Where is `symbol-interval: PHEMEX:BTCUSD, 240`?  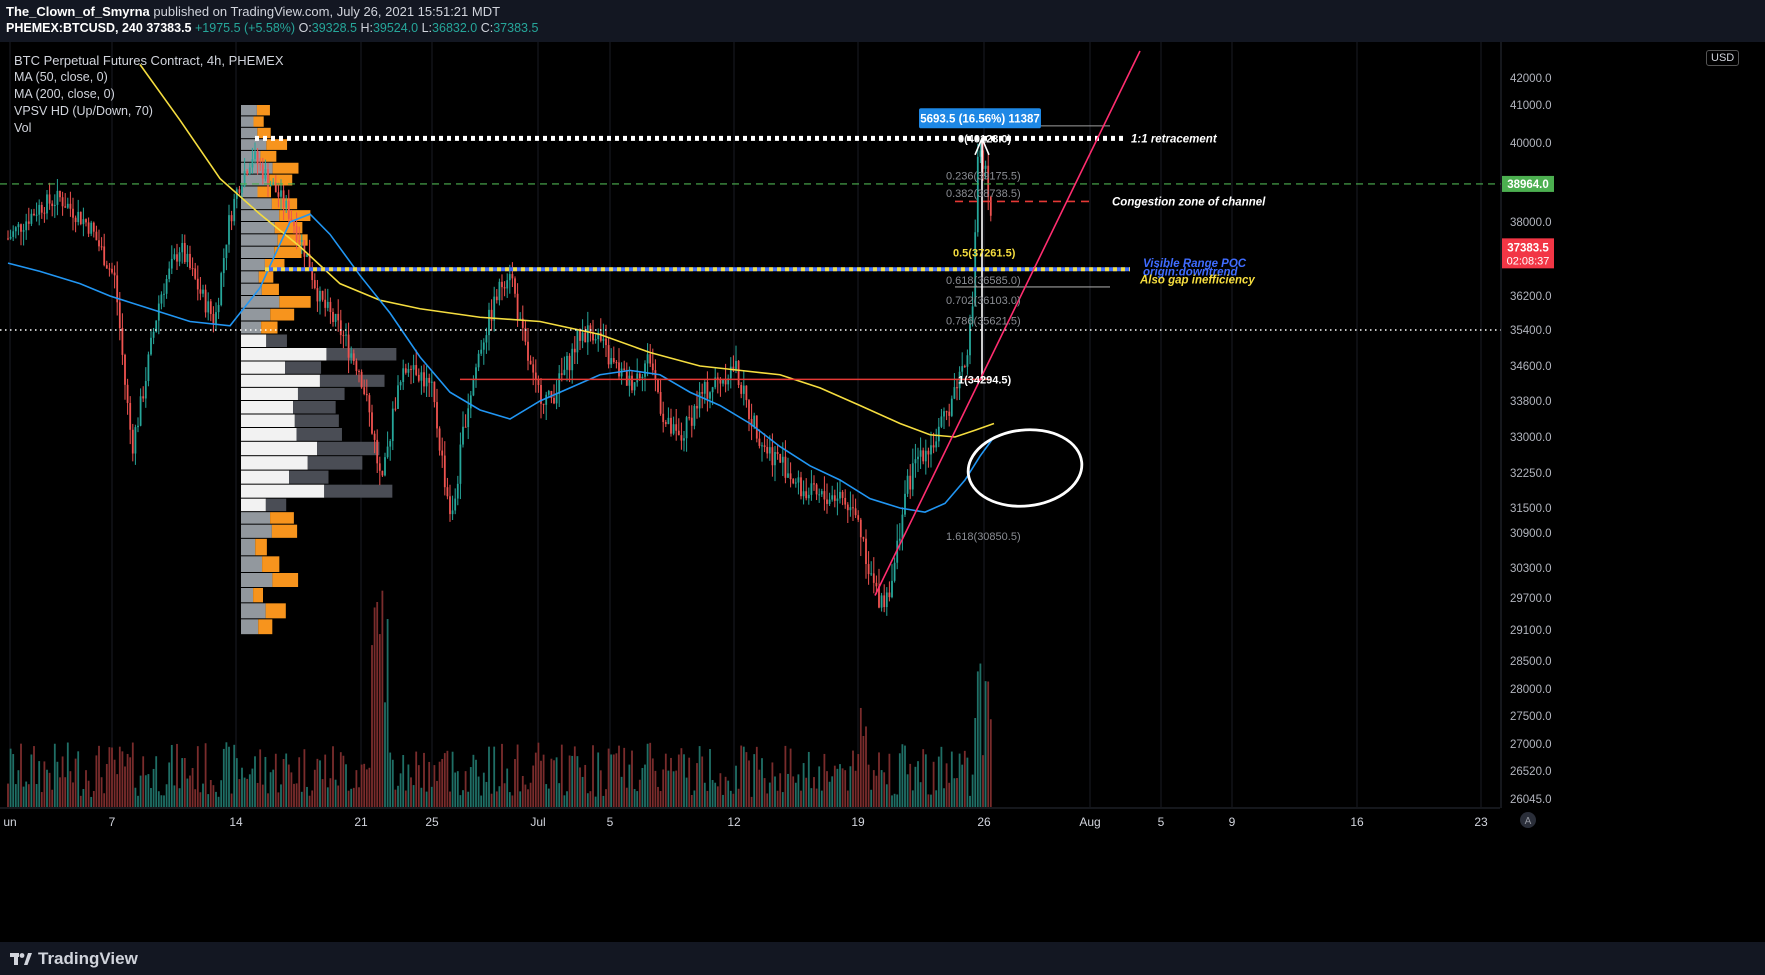
symbol-interval: PHEMEX:BTCUSD, 240 is located at coordinates (74, 28).